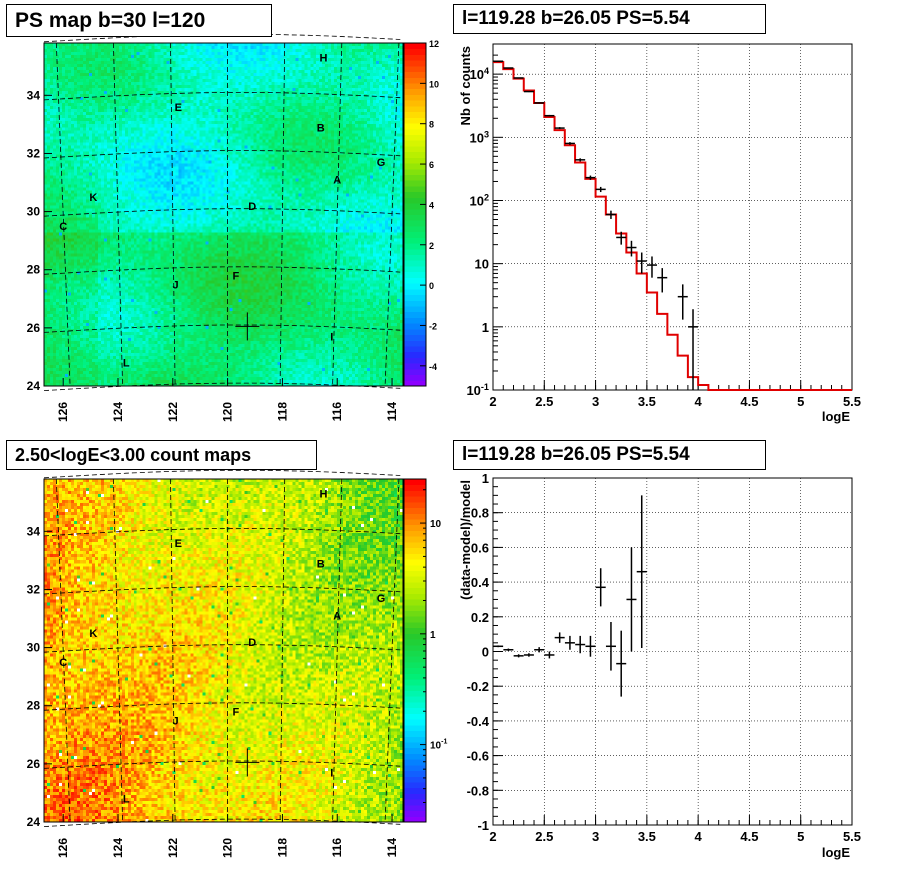  What do you see at coordinates (465, 540) in the screenshot?
I see `y-axis-label: (data-model)/model` at bounding box center [465, 540].